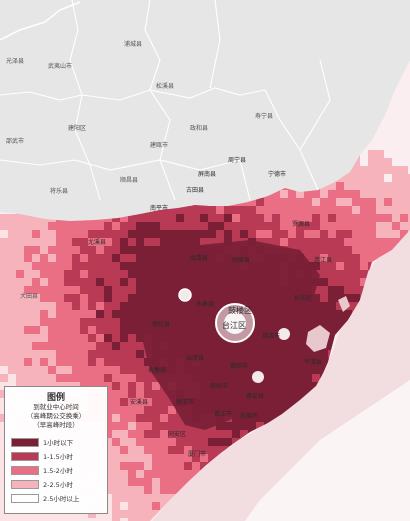 Image resolution: width=410 pixels, height=521 pixels. I want to click on legend-label: 1-1.5小时, so click(58, 457).